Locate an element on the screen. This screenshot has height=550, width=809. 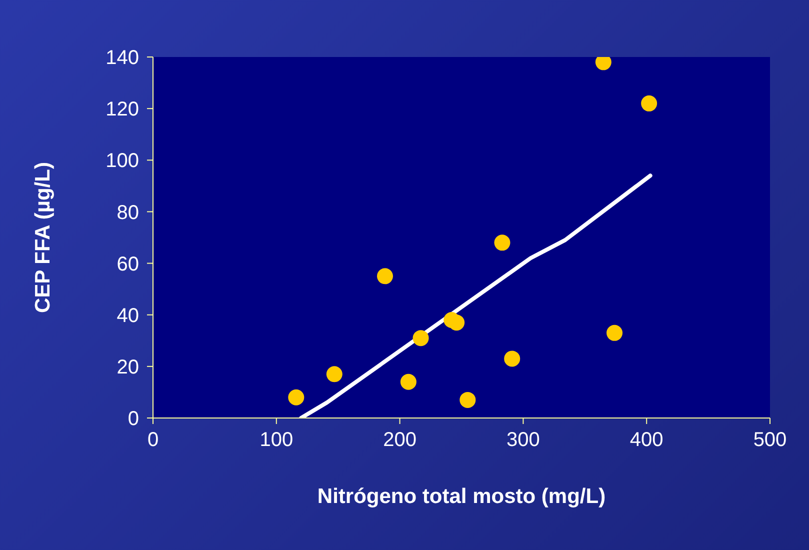
x-axis-title: Nitrógeno total mosto (mg/L) is located at coordinates (461, 496).